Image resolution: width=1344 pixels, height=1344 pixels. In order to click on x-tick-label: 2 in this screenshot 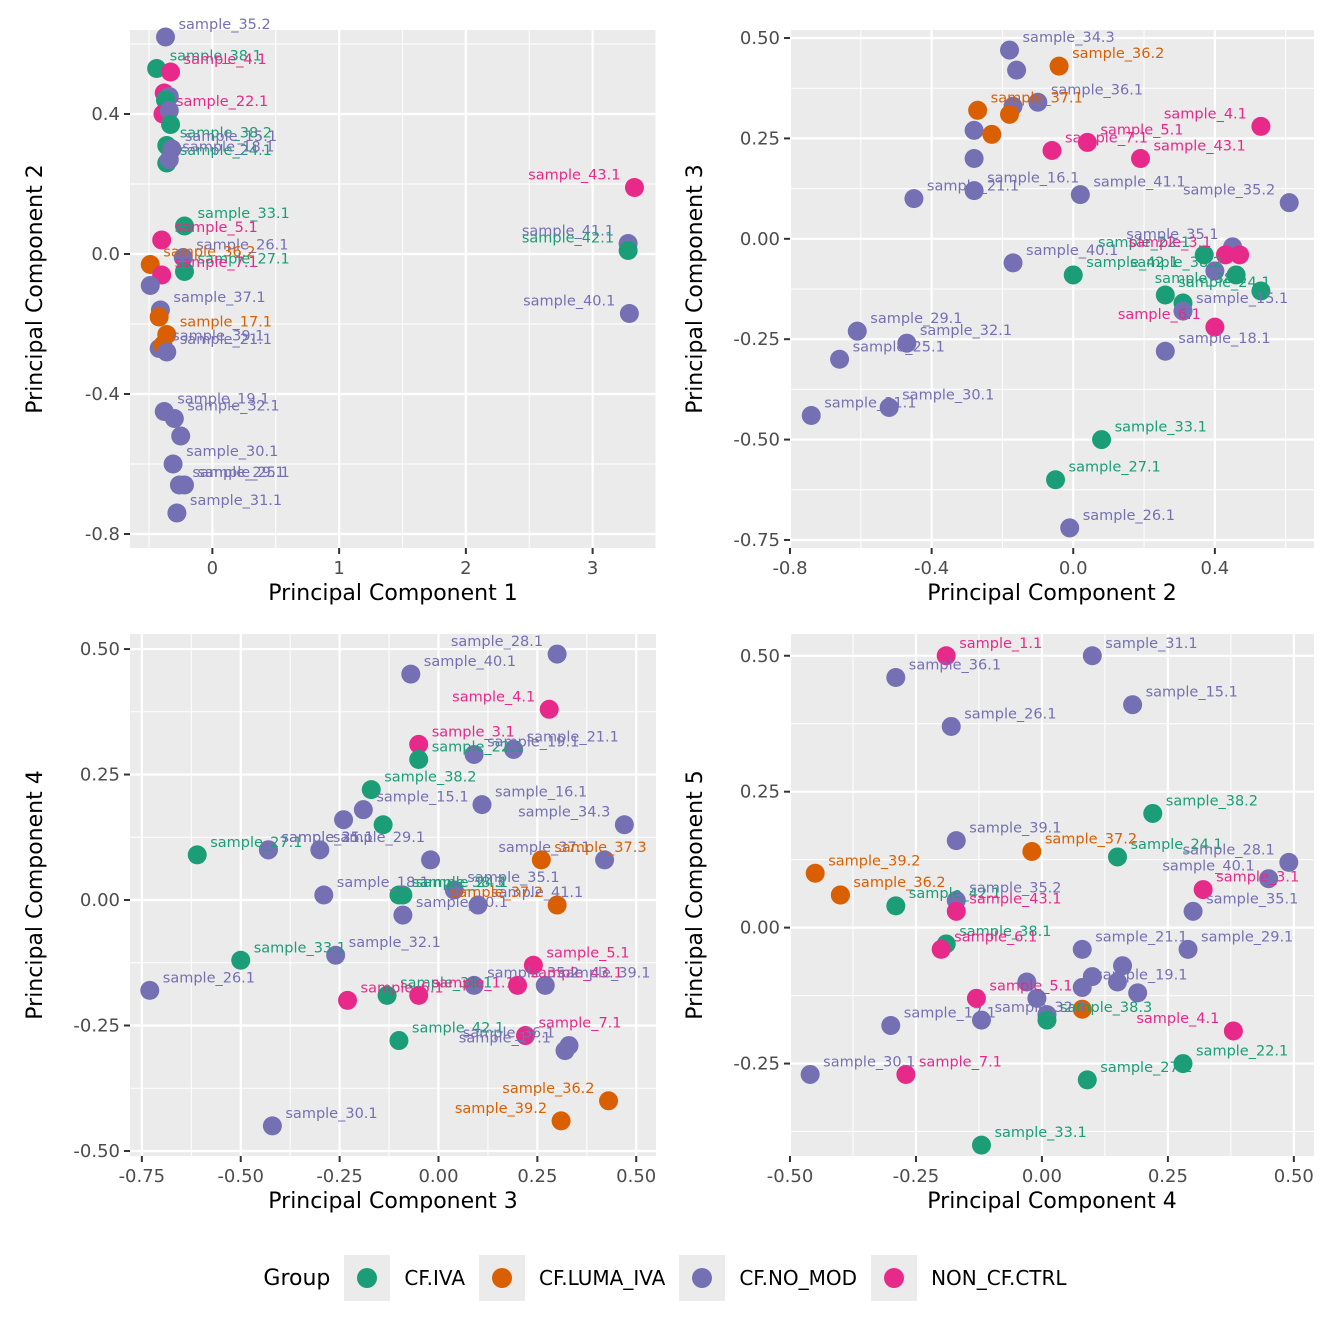, I will do `click(465, 568)`.